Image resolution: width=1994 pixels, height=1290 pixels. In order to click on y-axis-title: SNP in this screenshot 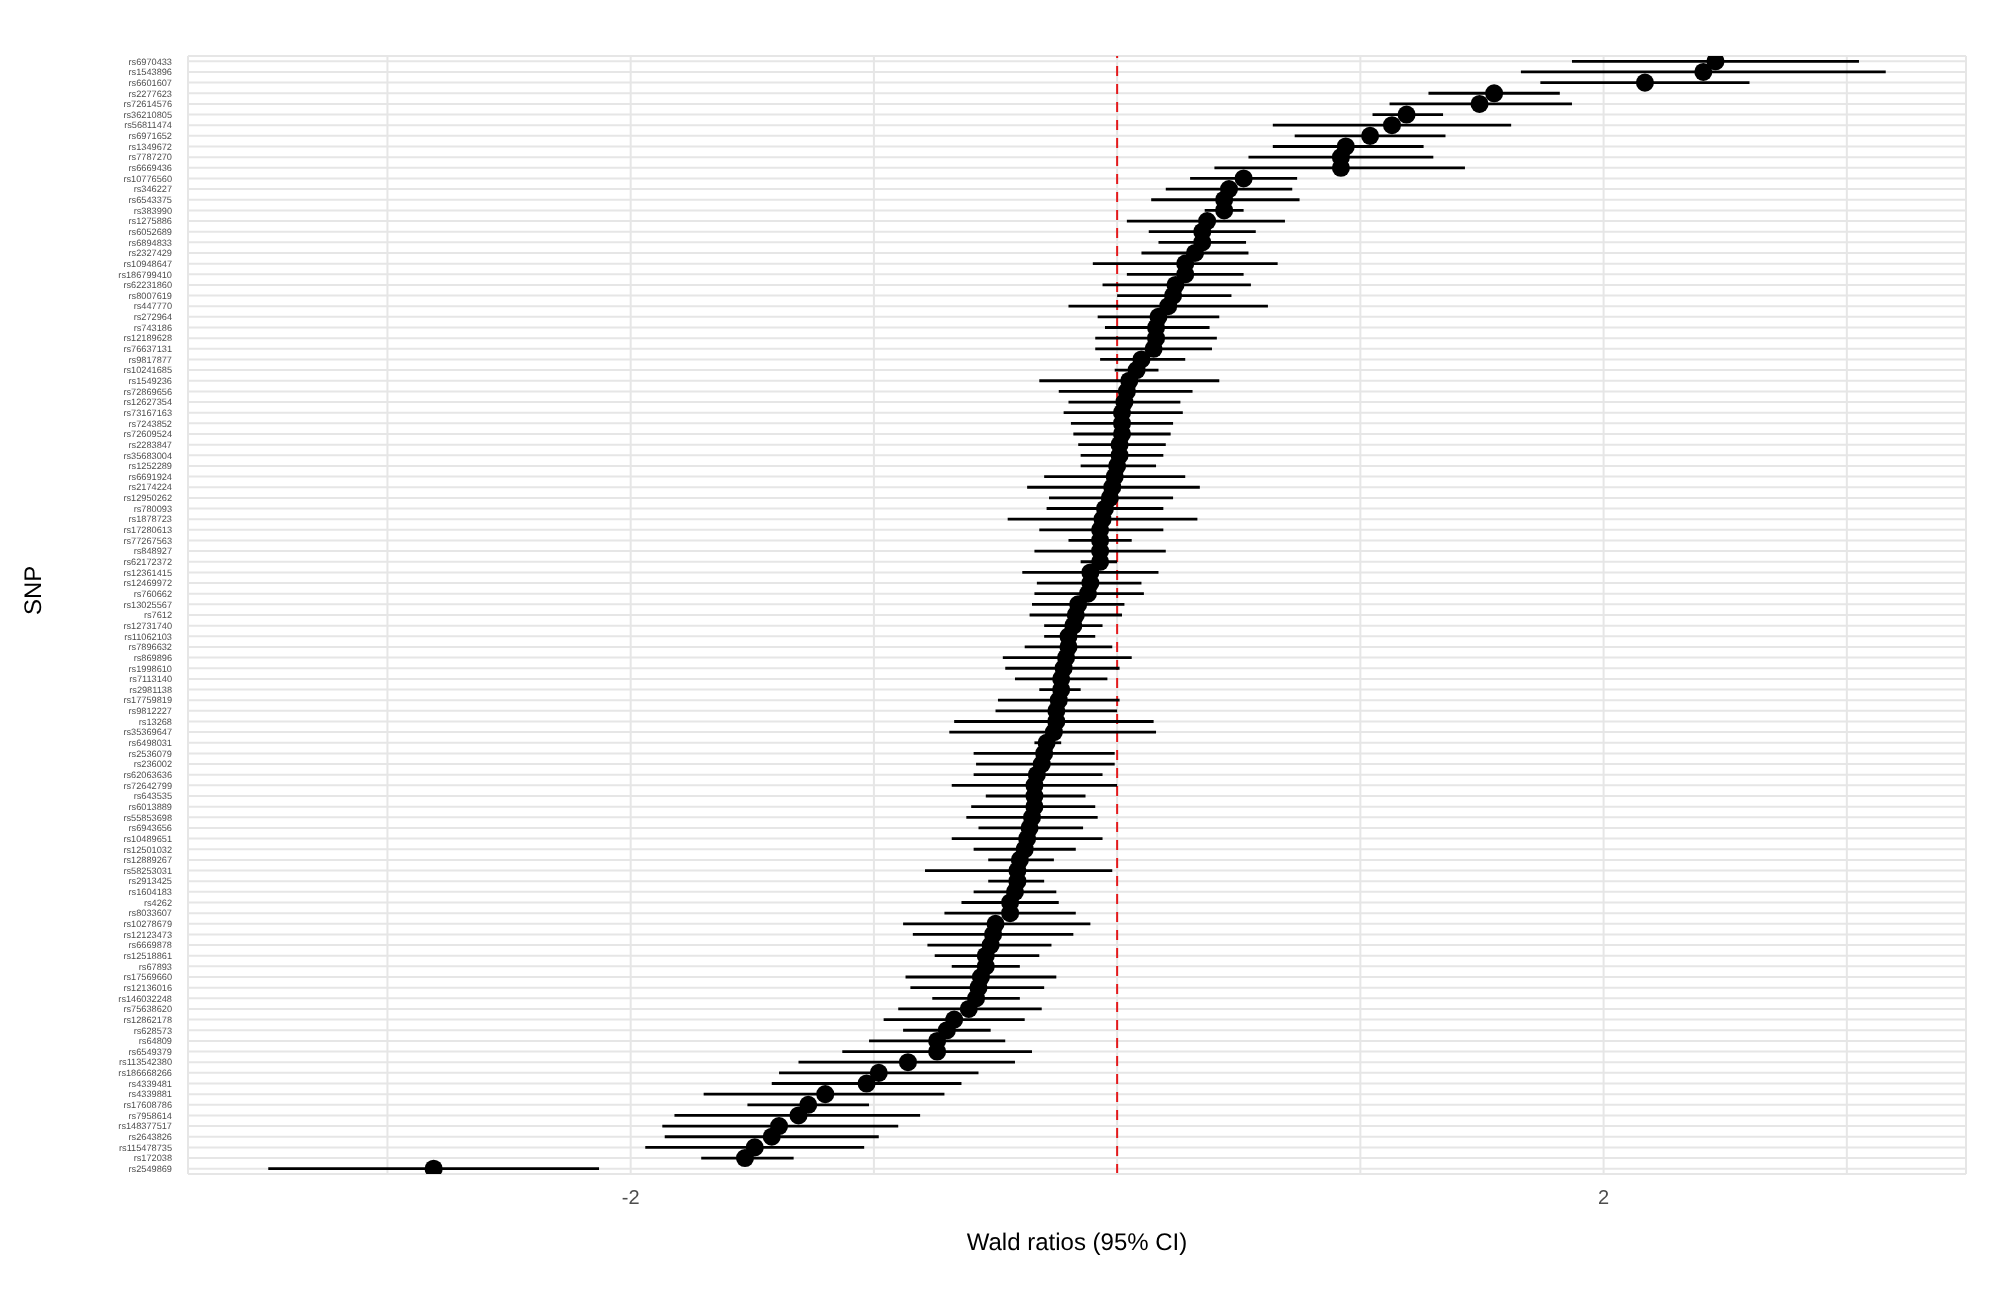, I will do `click(32, 590)`.